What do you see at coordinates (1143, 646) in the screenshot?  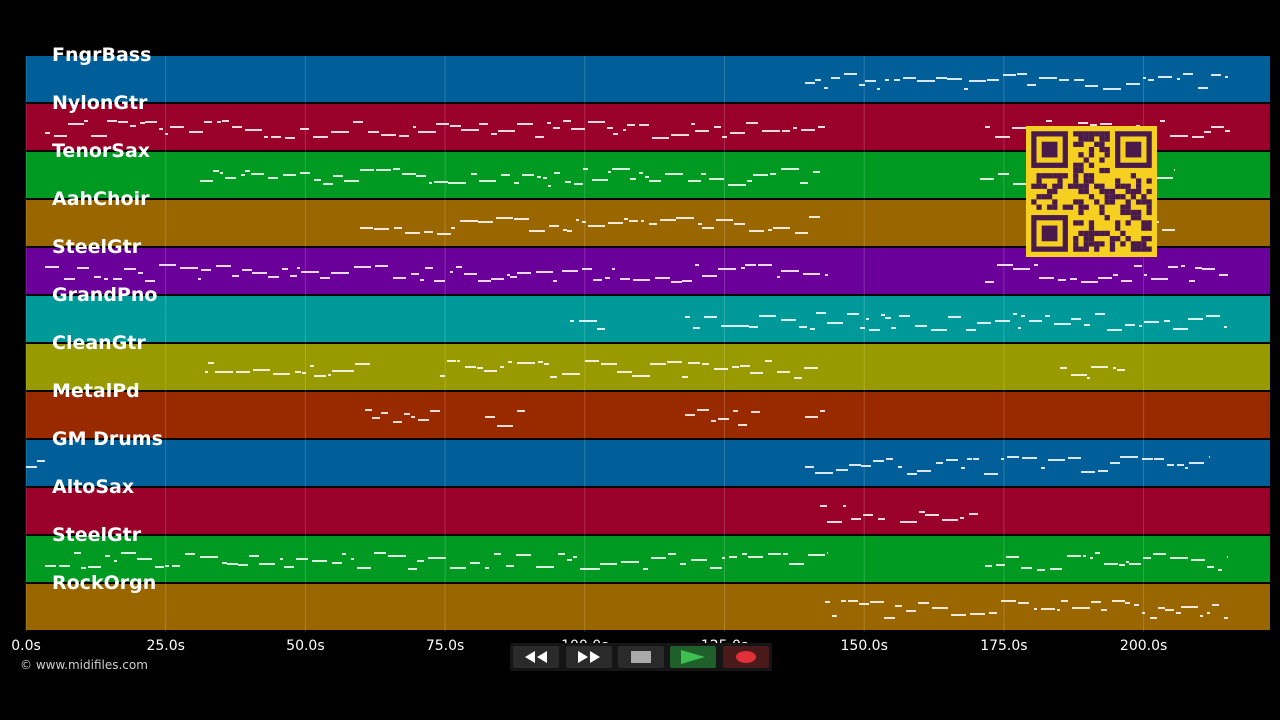 I see `time-tick-label: 200.0s` at bounding box center [1143, 646].